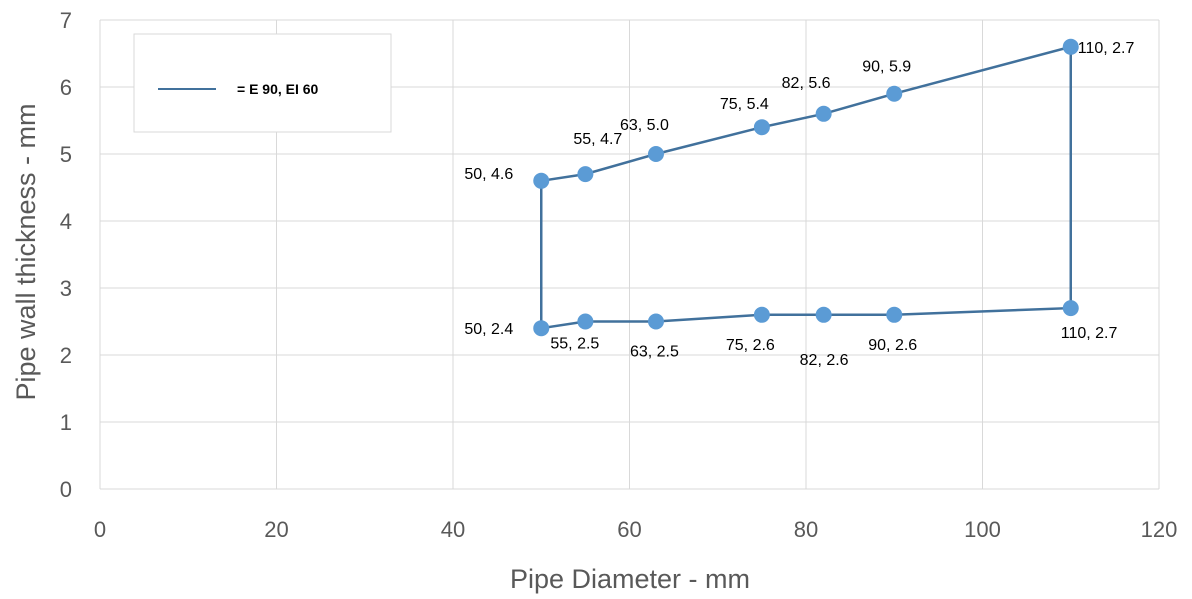 The image size is (1192, 599). I want to click on x-tick-label: 80, so click(806, 529).